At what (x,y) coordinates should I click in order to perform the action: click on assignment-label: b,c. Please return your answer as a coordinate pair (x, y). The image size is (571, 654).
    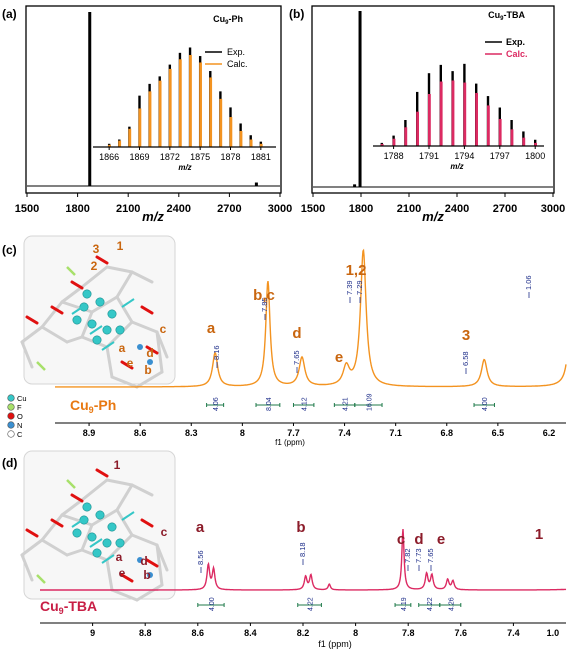
    Looking at the image, I should click on (264, 295).